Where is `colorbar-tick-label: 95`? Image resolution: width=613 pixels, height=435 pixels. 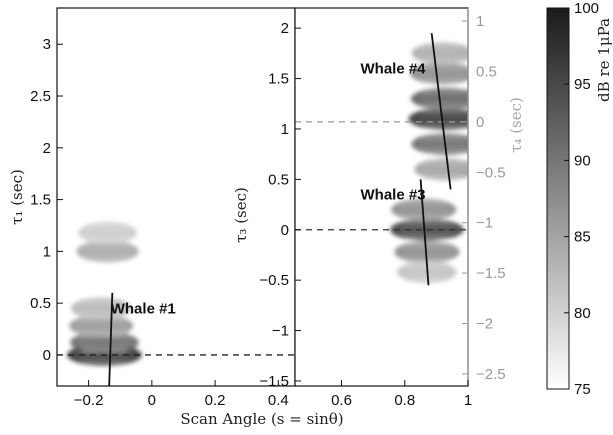 colorbar-tick-label: 95 is located at coordinates (582, 84).